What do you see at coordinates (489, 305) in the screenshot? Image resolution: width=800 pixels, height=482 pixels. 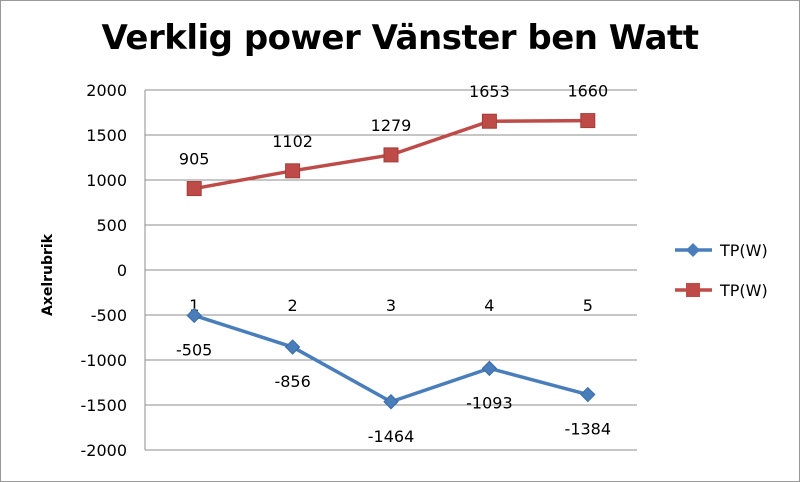 I see `x-tick-label: 4` at bounding box center [489, 305].